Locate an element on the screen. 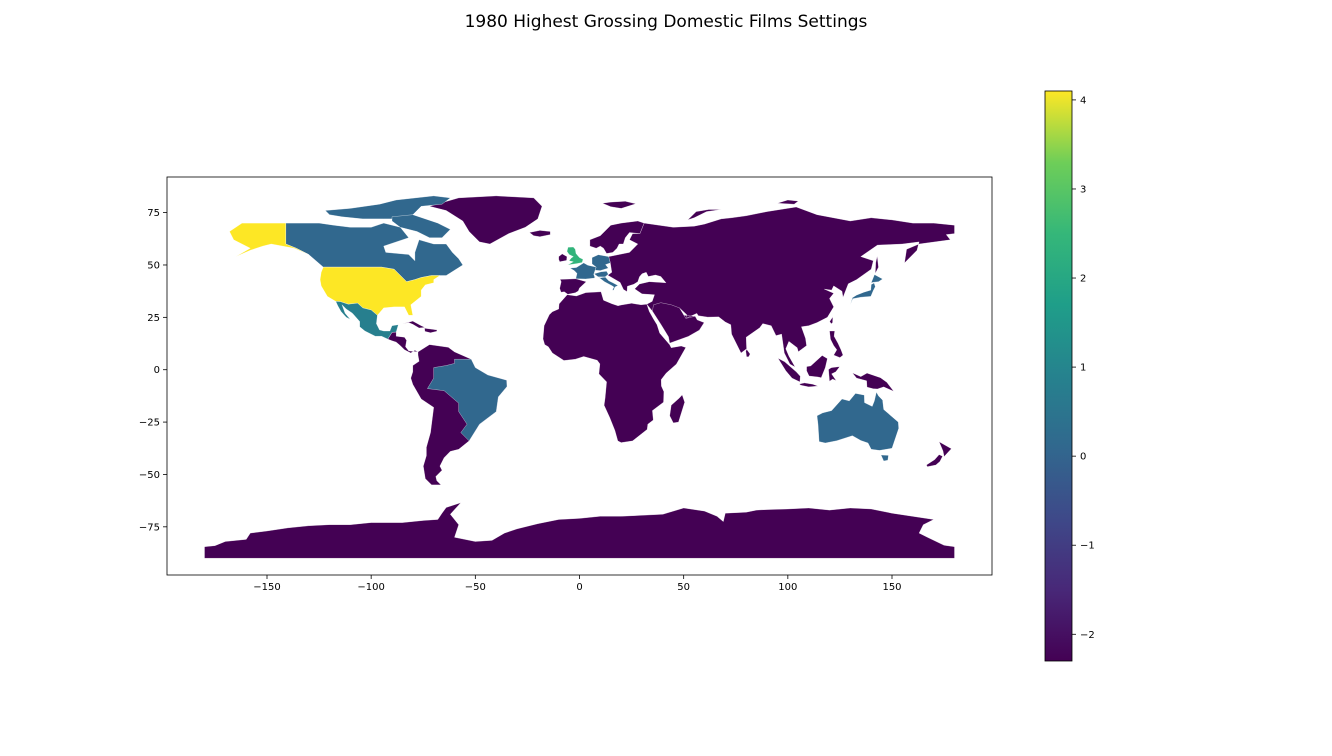  region-australia is located at coordinates (857, 421).